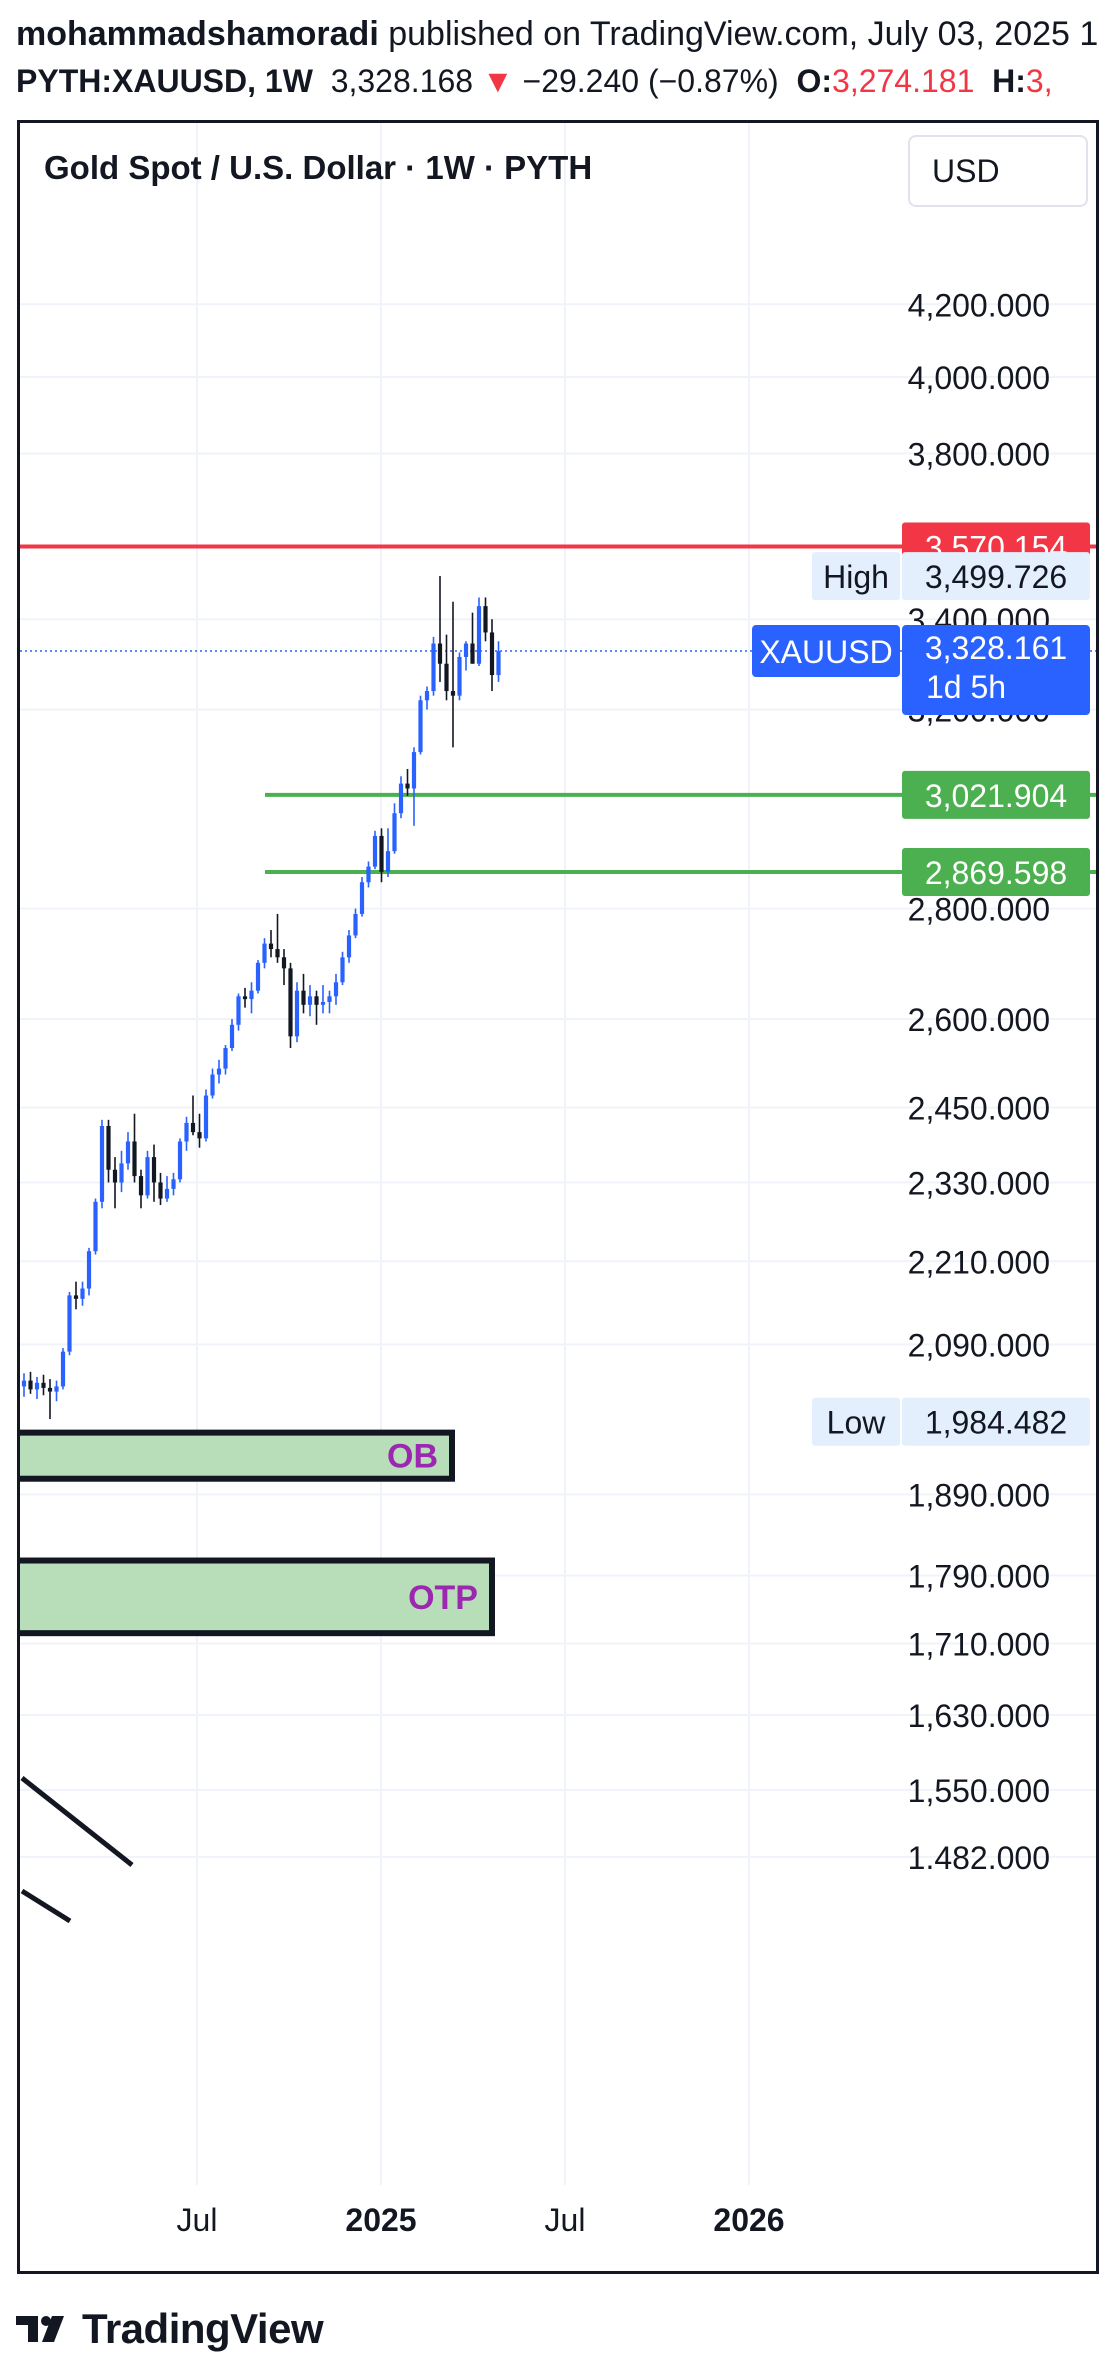 The image size is (1120, 2380). I want to click on chart-title: Gold Spot / U.S. Dollar · 1W · PYTH, so click(318, 167).